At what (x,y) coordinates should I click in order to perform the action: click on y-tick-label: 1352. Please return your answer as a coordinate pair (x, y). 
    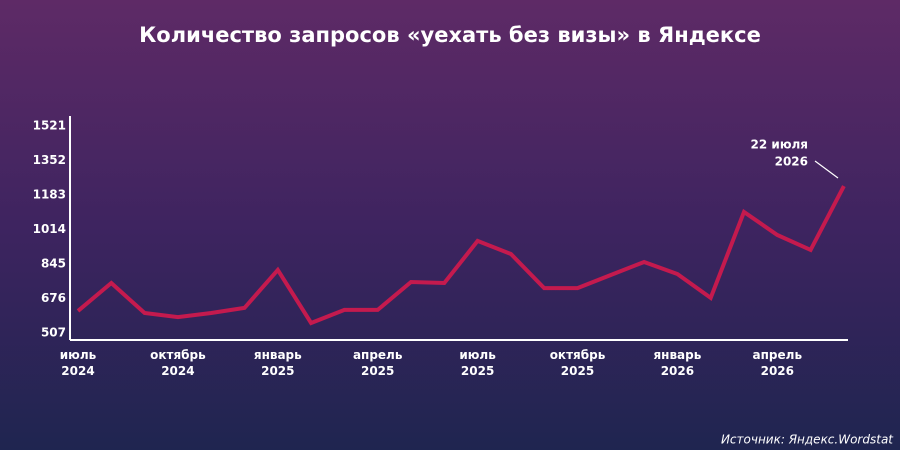
    Looking at the image, I should click on (49, 160).